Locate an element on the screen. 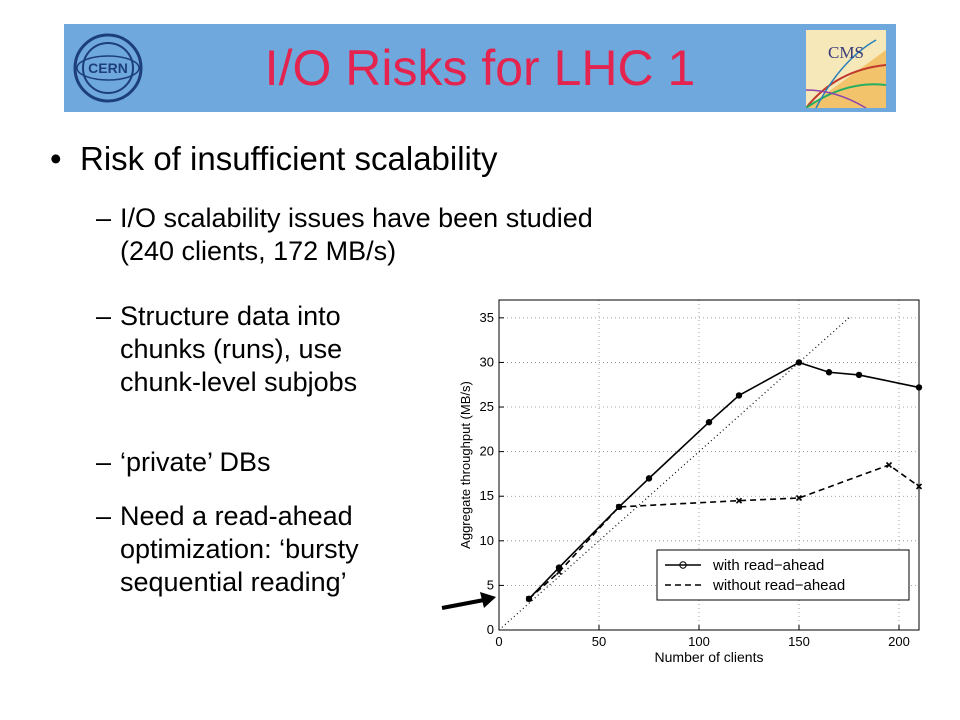 This screenshot has height=720, width=960. x-tick-label: 100 is located at coordinates (699, 641).